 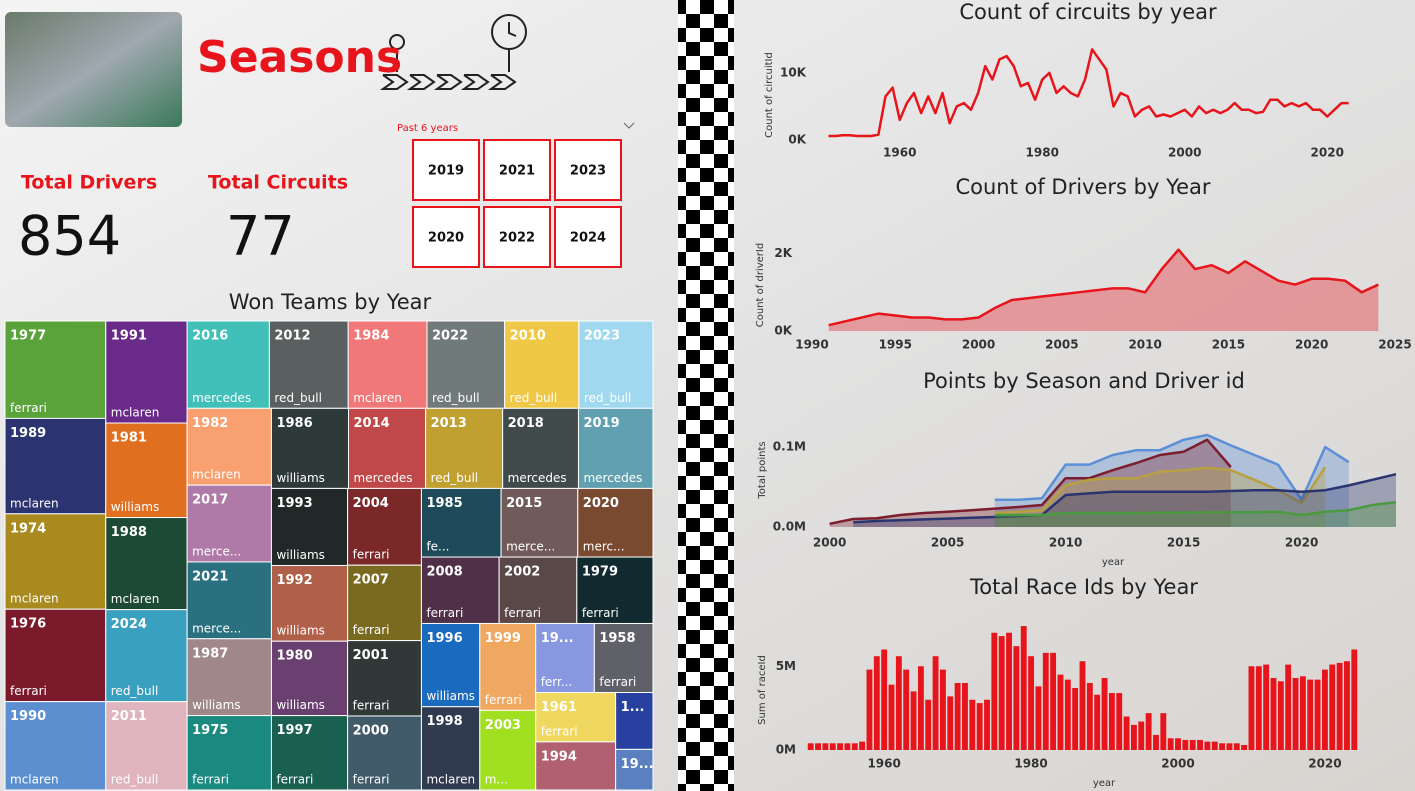 I want to click on checkered-divider, so click(x=706, y=395).